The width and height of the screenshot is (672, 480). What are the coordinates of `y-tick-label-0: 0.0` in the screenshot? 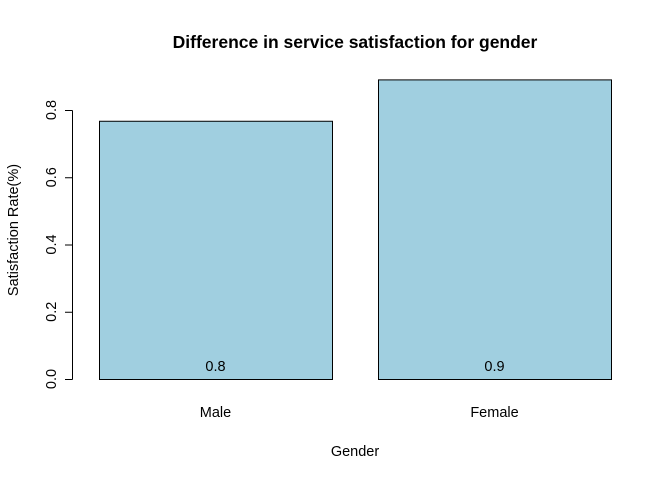 It's located at (52, 379).